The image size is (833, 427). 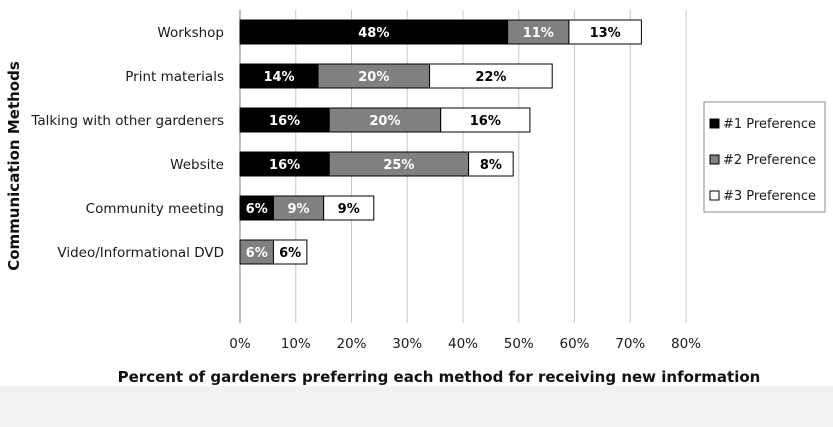 What do you see at coordinates (769, 124) in the screenshot?
I see `legend-label: #1 Preference` at bounding box center [769, 124].